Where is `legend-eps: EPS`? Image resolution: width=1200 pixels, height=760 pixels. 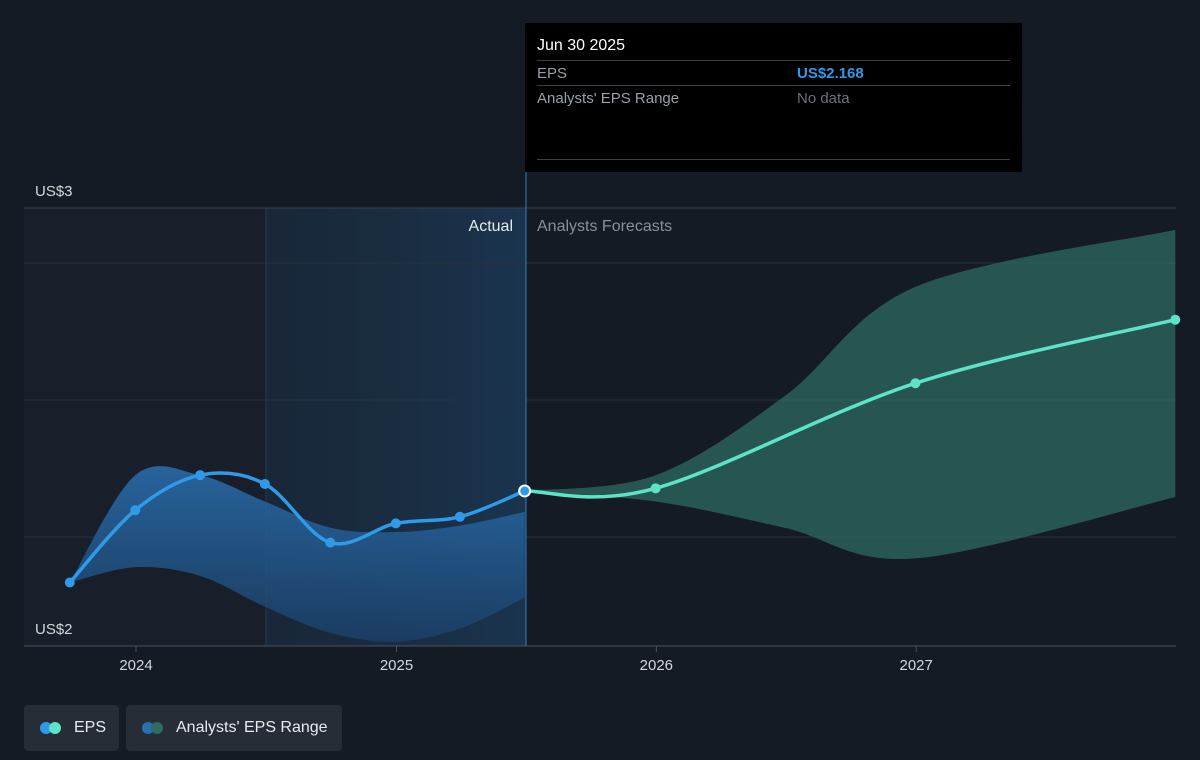 legend-eps: EPS is located at coordinates (71, 728).